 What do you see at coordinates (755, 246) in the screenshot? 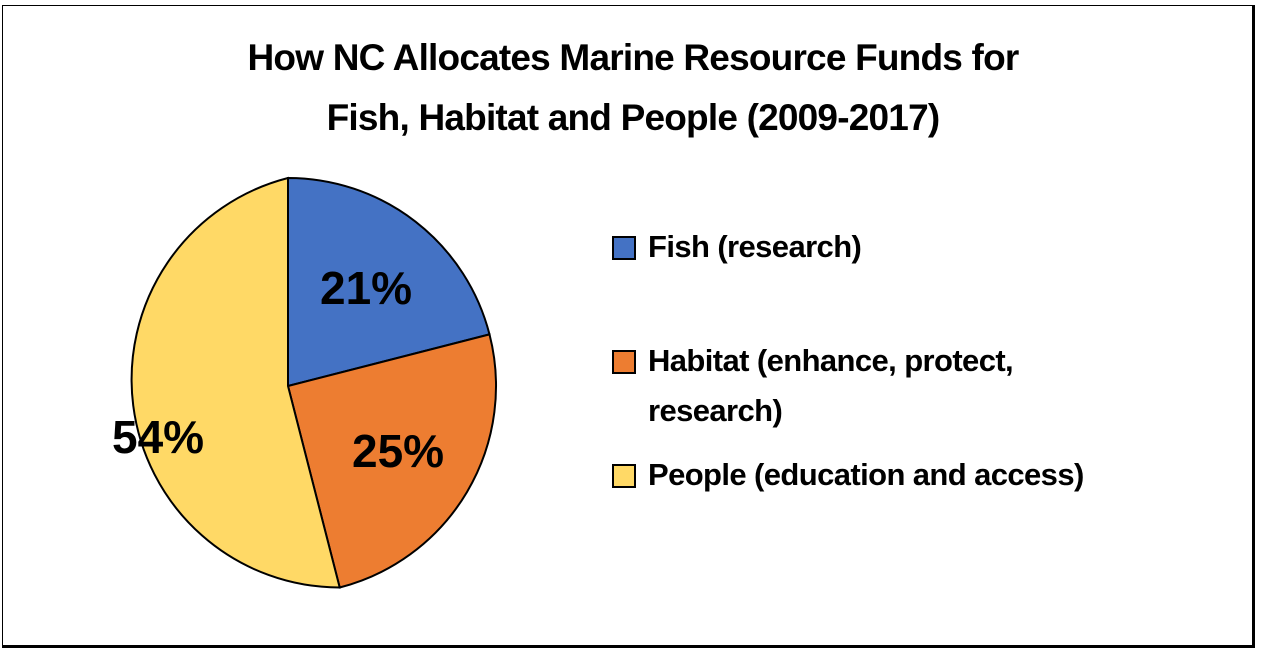
I see `legend-label-fish: Fish (research)` at bounding box center [755, 246].